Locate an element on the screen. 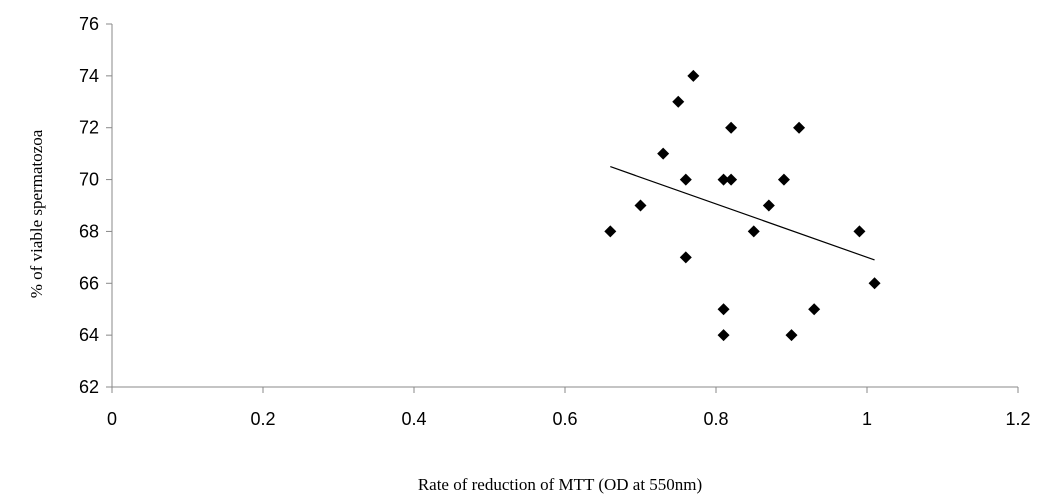 The image size is (1037, 497). x-axis-ticks: 0 0.2 0.4 0.6 0.8 1 1.2 is located at coordinates (569, 408).